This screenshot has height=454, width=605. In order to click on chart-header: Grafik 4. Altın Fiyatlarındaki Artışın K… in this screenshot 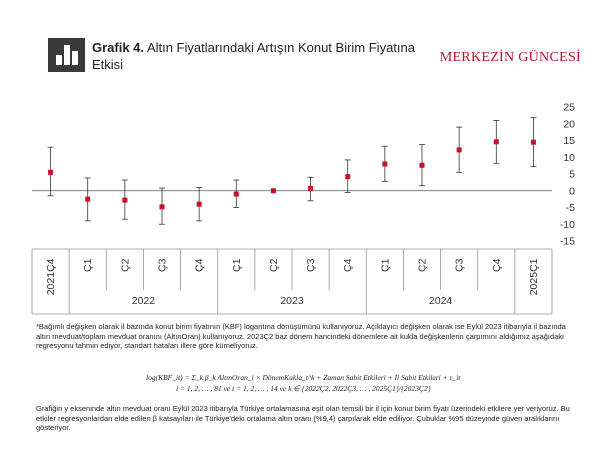, I will do `click(302, 55)`.